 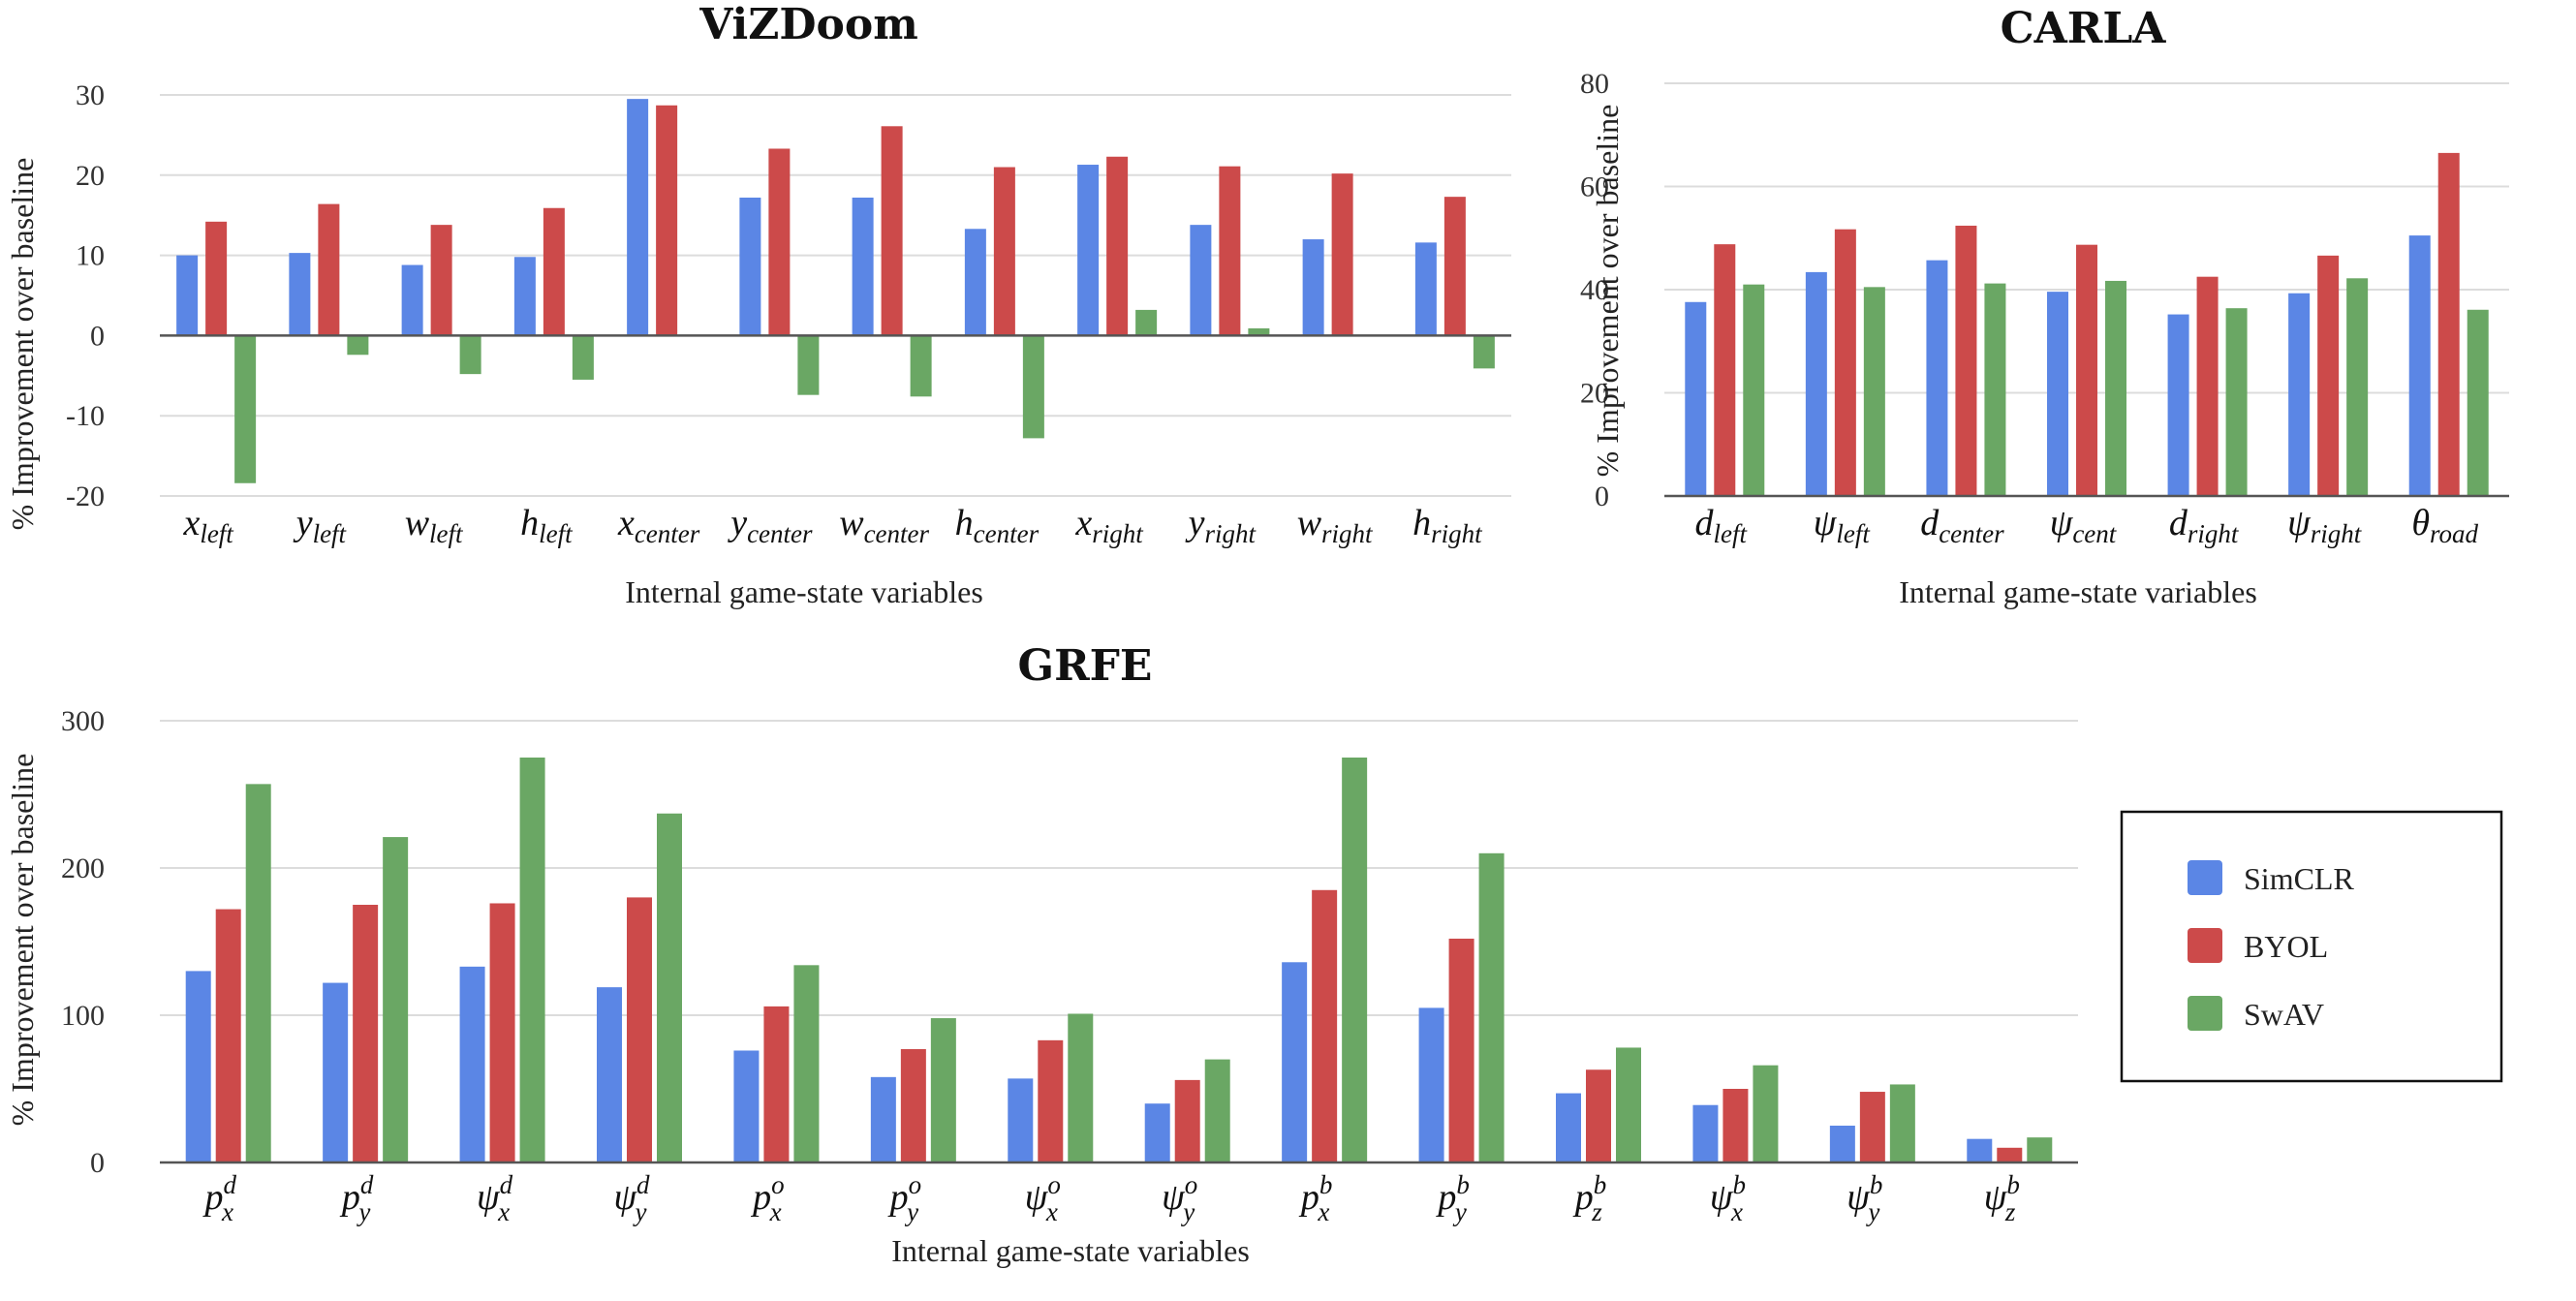 I want to click on category-base: h, so click(x=964, y=523).